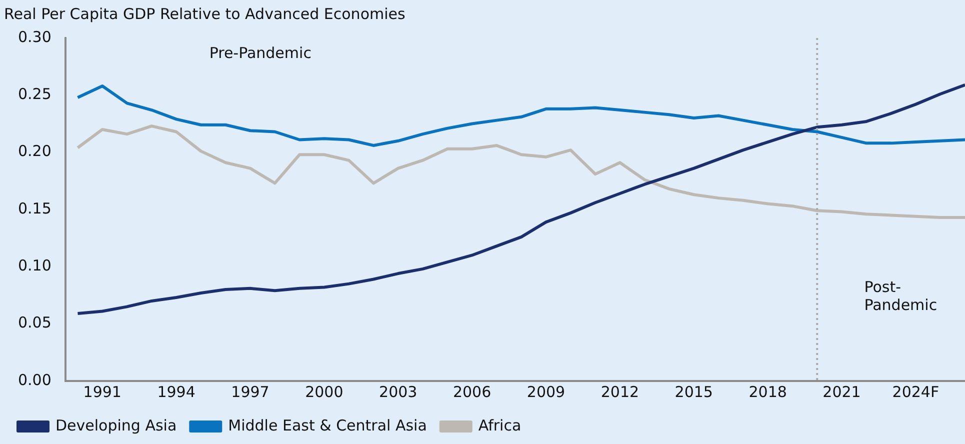  Describe the element at coordinates (916, 391) in the screenshot. I see `x-tick-label: 2024F` at that location.